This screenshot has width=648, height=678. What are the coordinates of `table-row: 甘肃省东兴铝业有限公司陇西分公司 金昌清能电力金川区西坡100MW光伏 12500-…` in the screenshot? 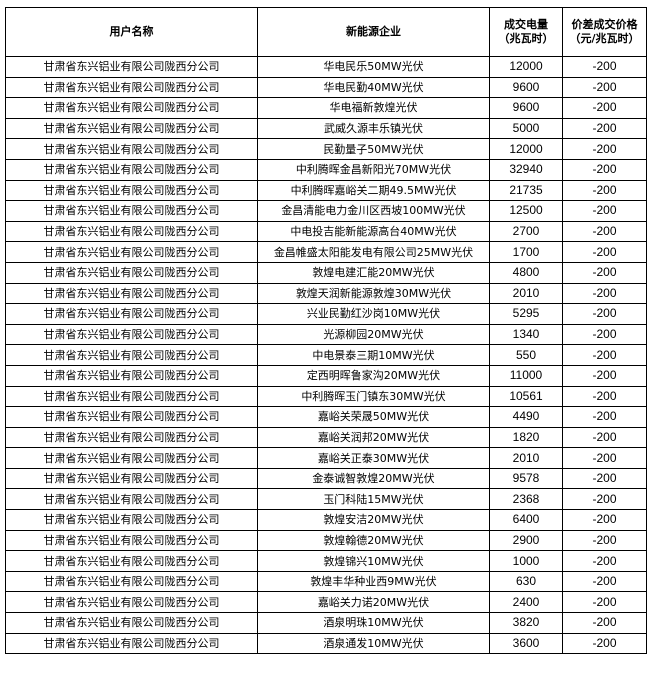 It's located at (326, 211).